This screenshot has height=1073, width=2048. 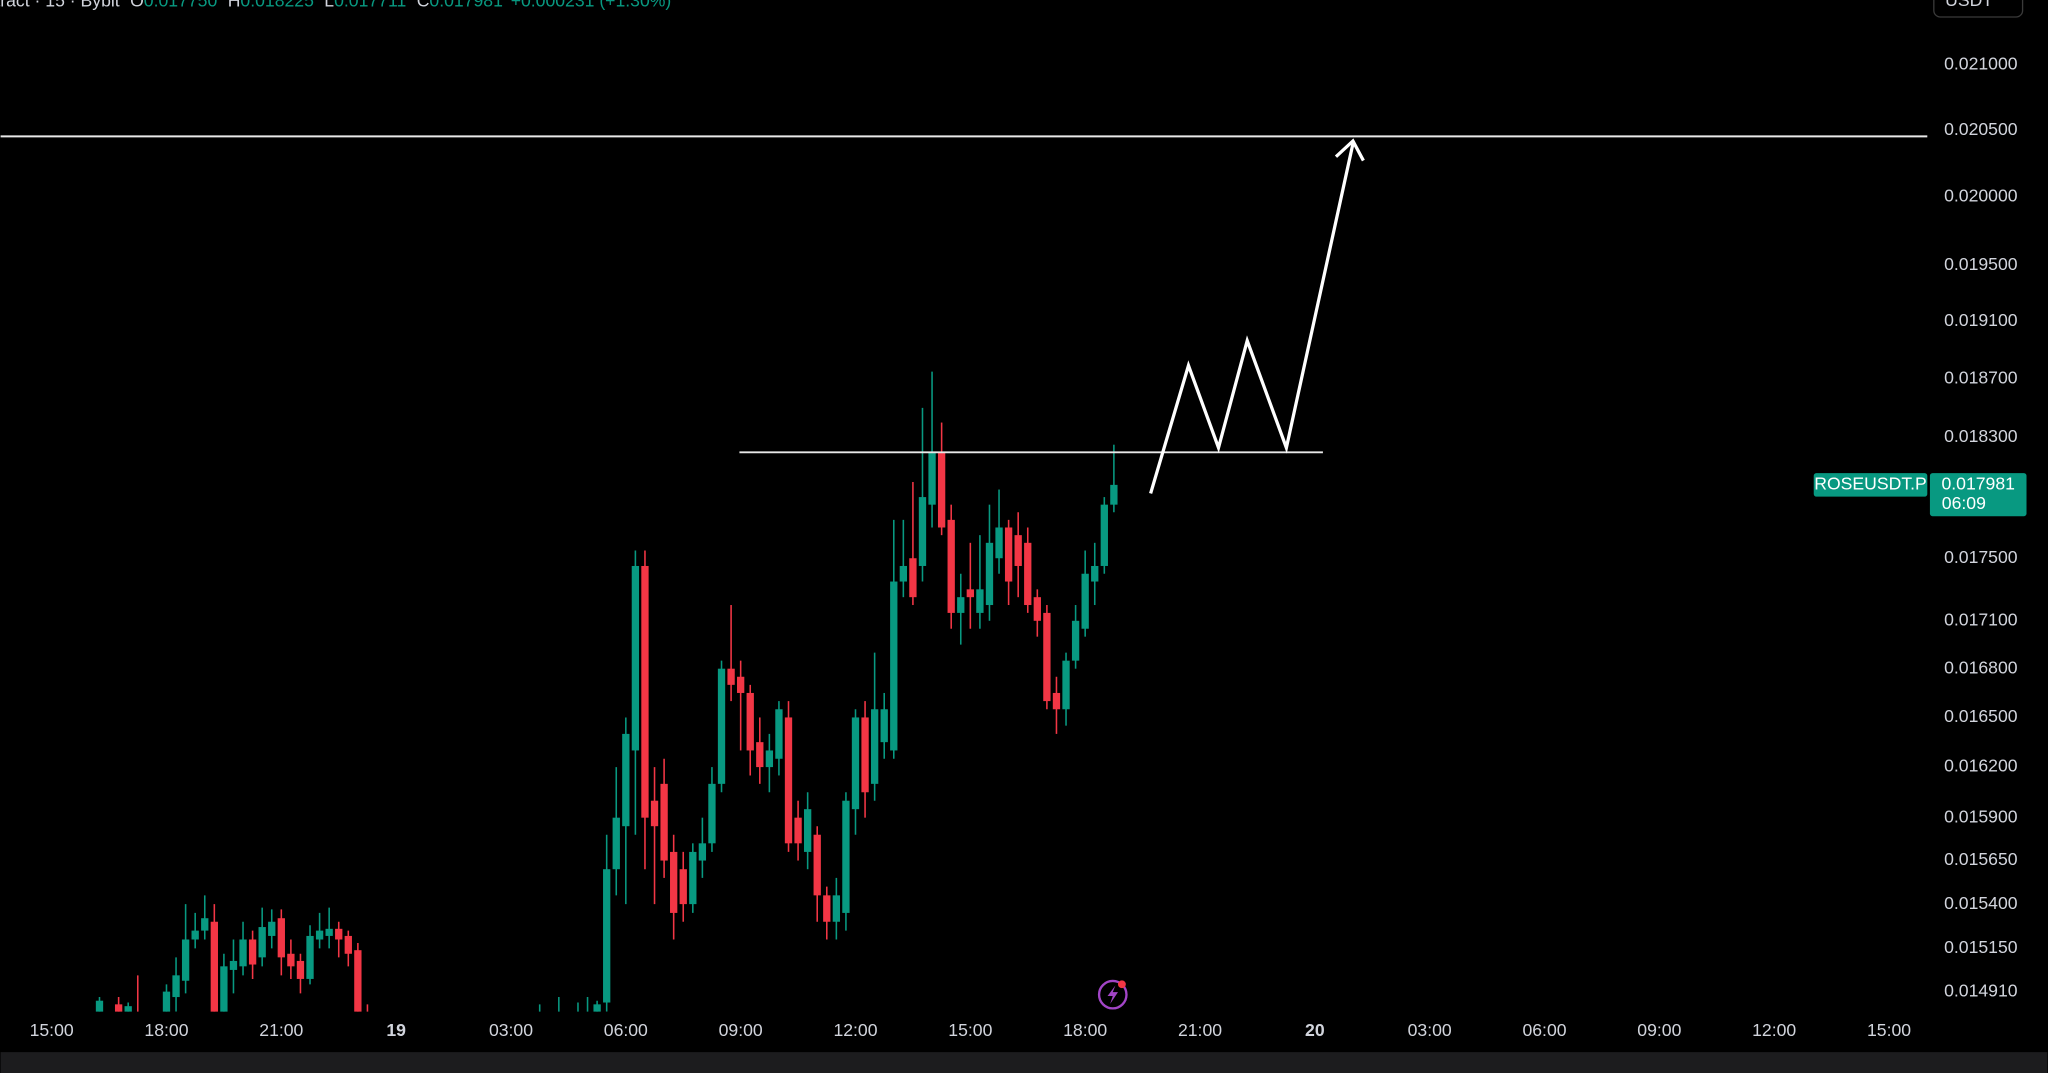 What do you see at coordinates (281, 1030) in the screenshot?
I see `x-tick-label: 21:00` at bounding box center [281, 1030].